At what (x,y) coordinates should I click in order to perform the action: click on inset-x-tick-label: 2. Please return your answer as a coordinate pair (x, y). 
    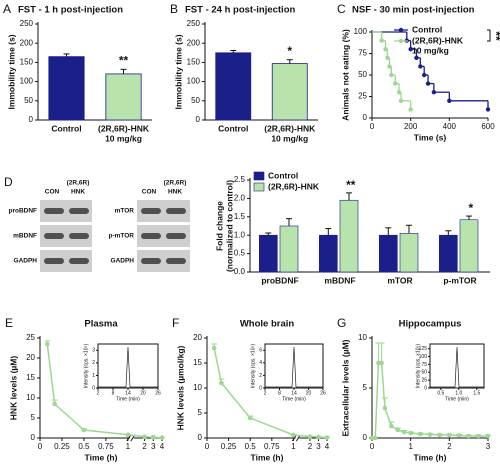
    Looking at the image, I should click on (98, 393).